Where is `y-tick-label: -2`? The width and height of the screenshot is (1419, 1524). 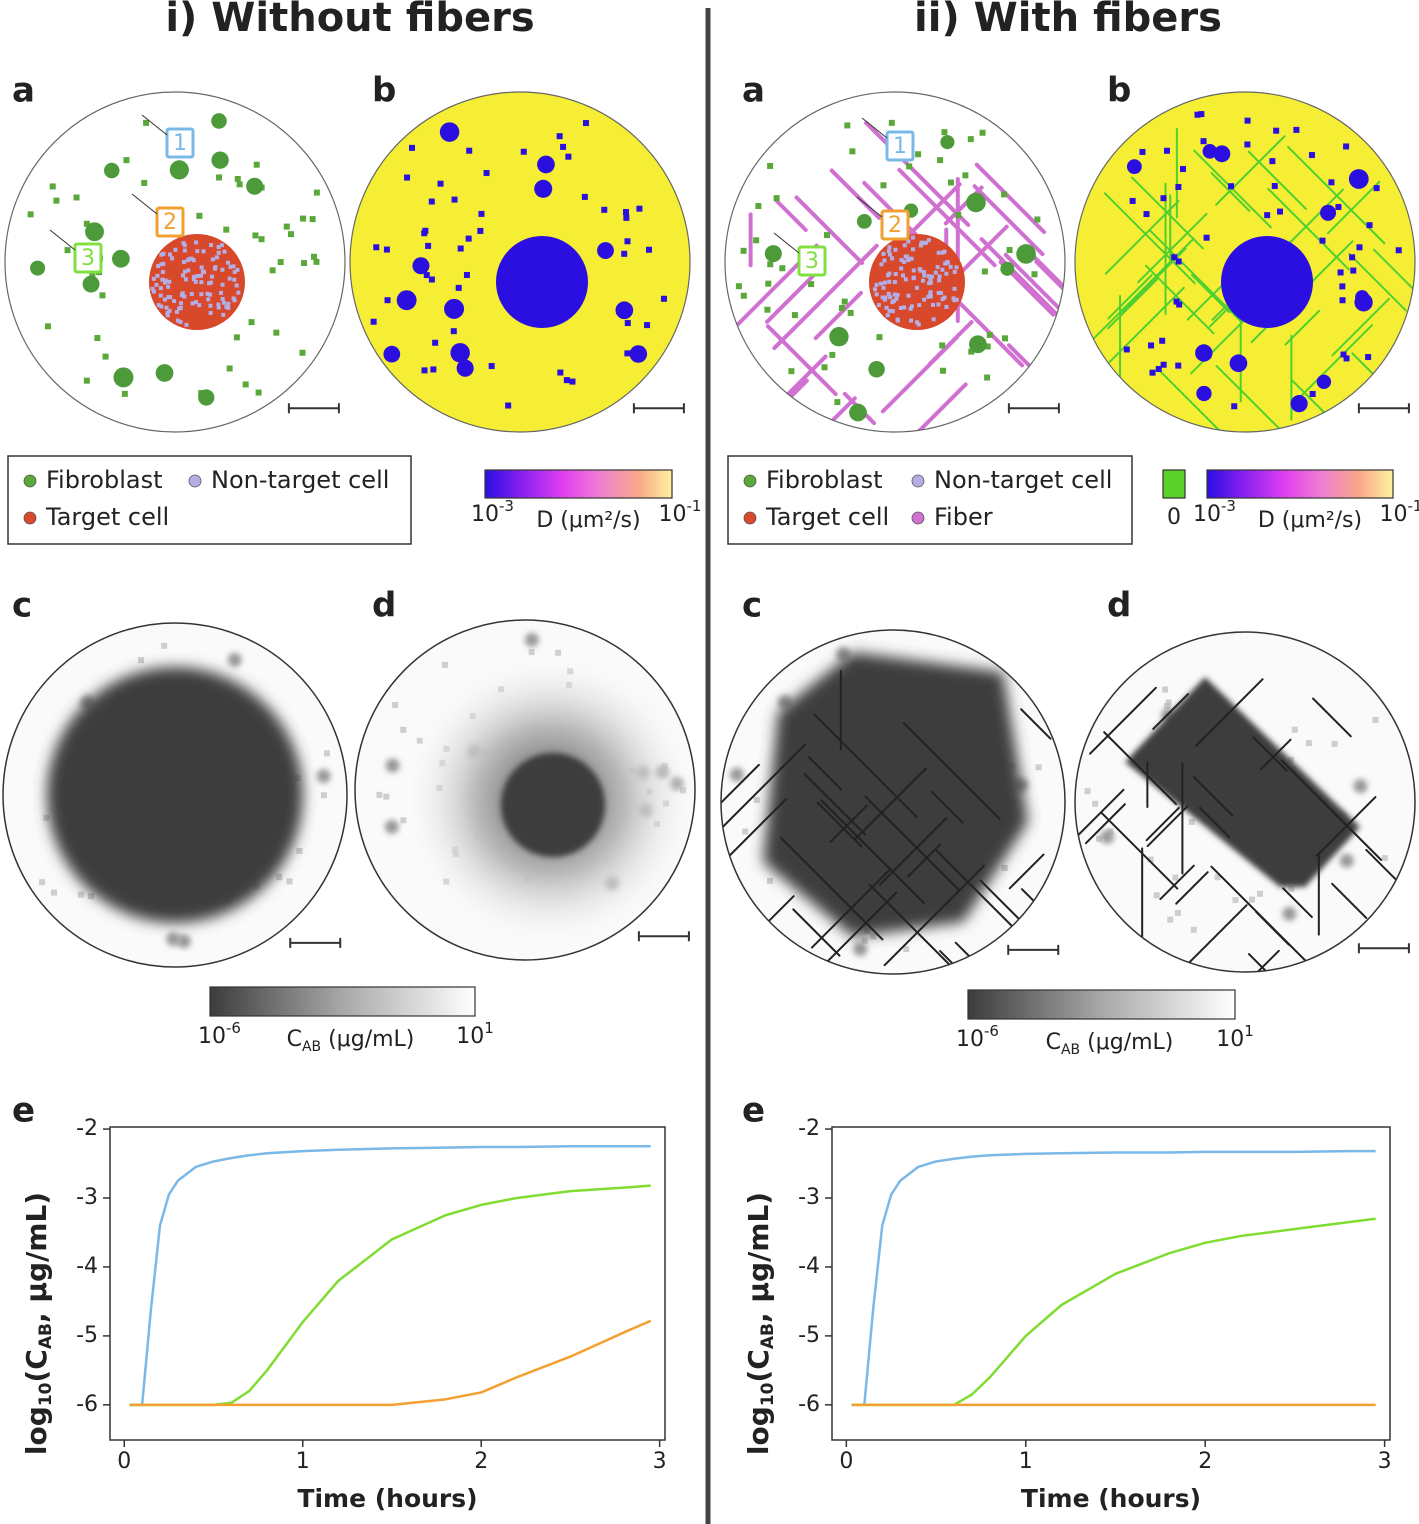 y-tick-label: -2 is located at coordinates (87, 1128).